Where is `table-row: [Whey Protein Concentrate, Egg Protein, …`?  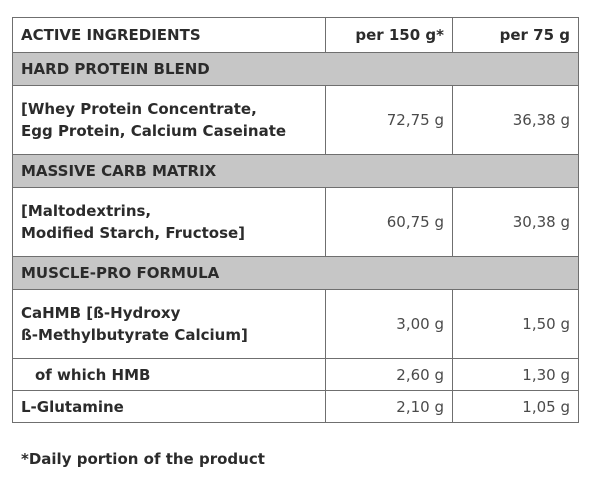 table-row: [Whey Protein Concentrate, Egg Protein, … is located at coordinates (295, 120).